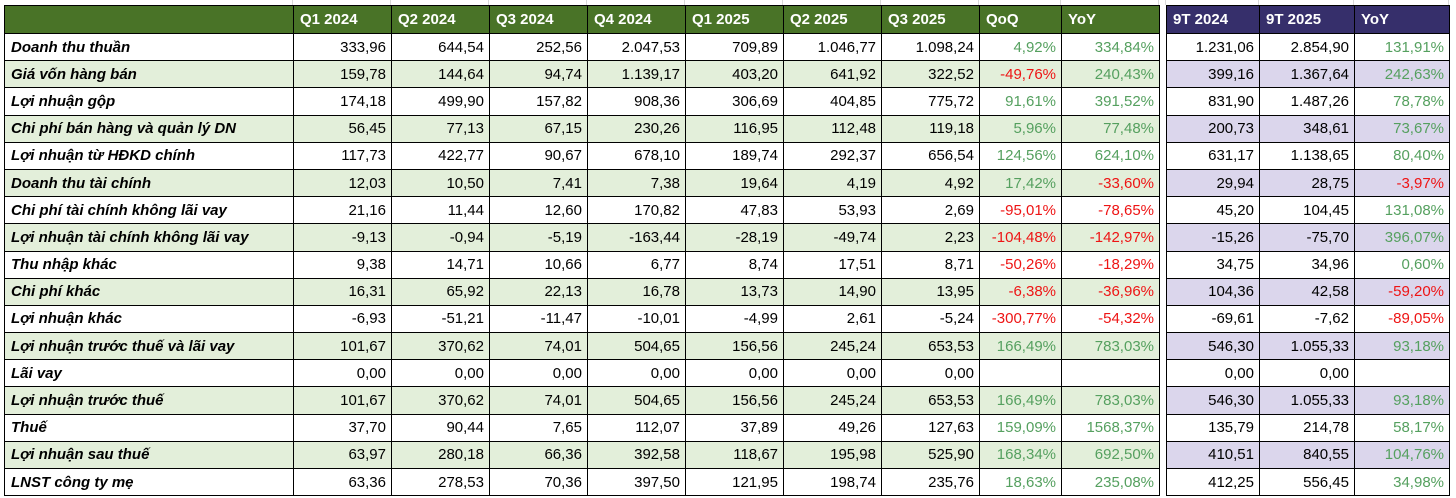 The width and height of the screenshot is (1456, 498). Describe the element at coordinates (1307, 427) in the screenshot. I see `cell-9t-2025: 214,78` at that location.